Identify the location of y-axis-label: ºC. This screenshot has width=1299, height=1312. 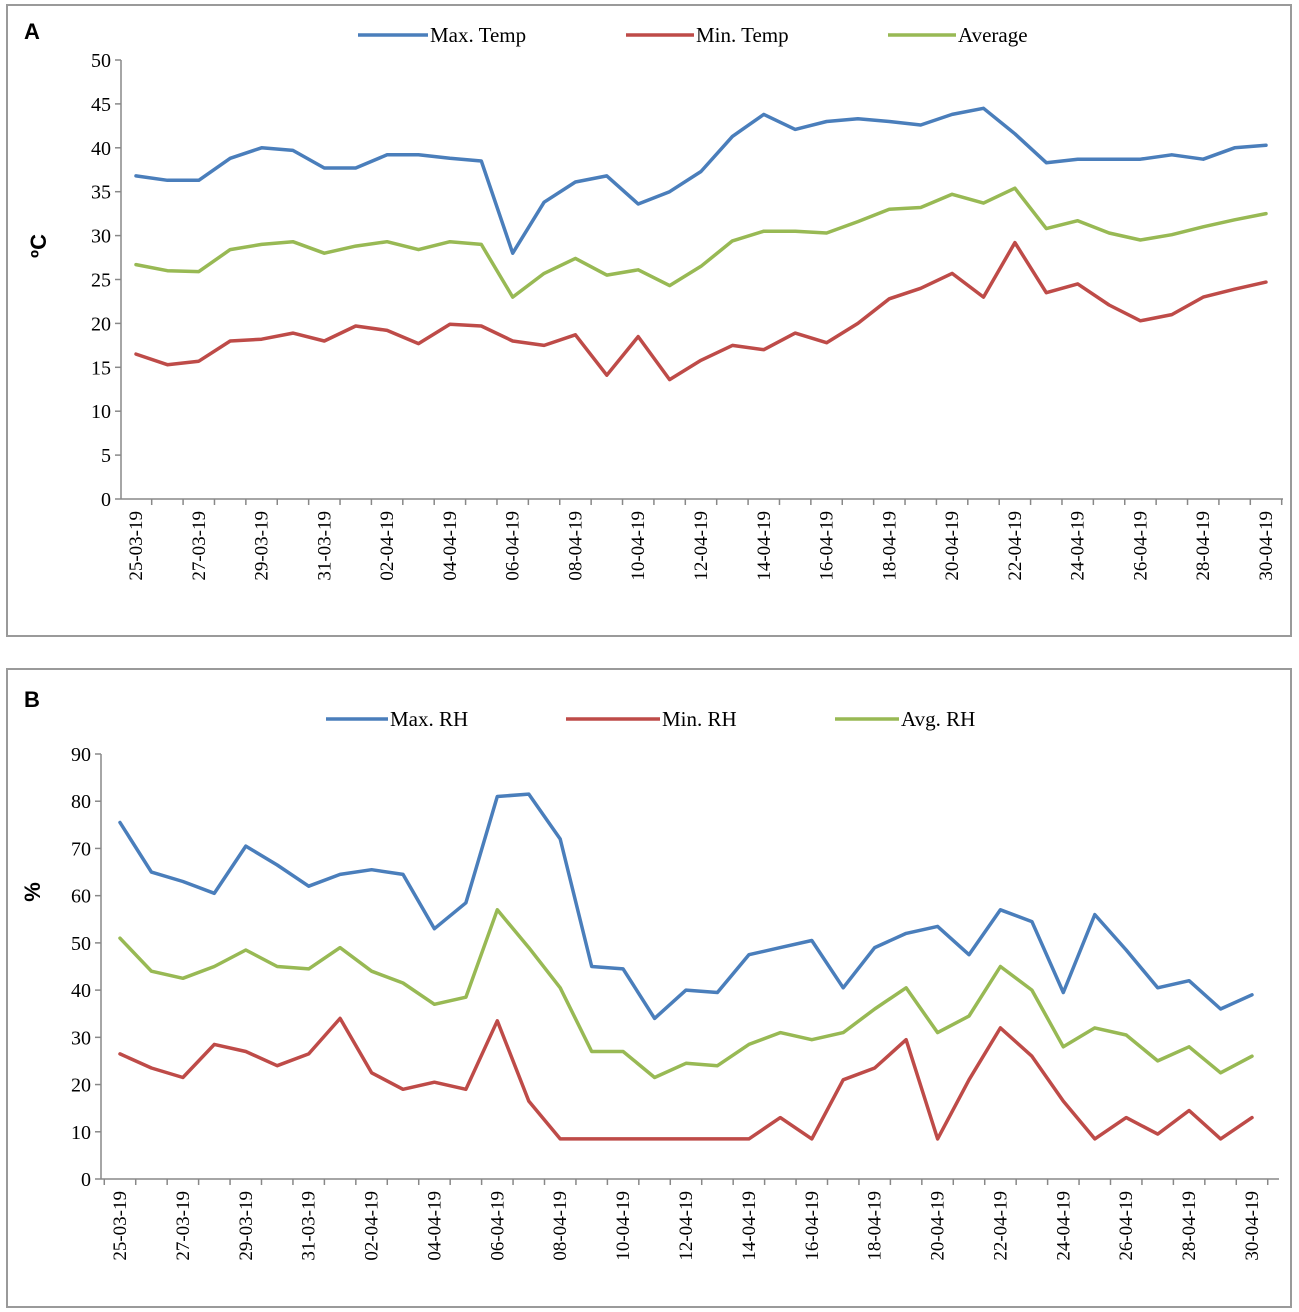
(38, 246).